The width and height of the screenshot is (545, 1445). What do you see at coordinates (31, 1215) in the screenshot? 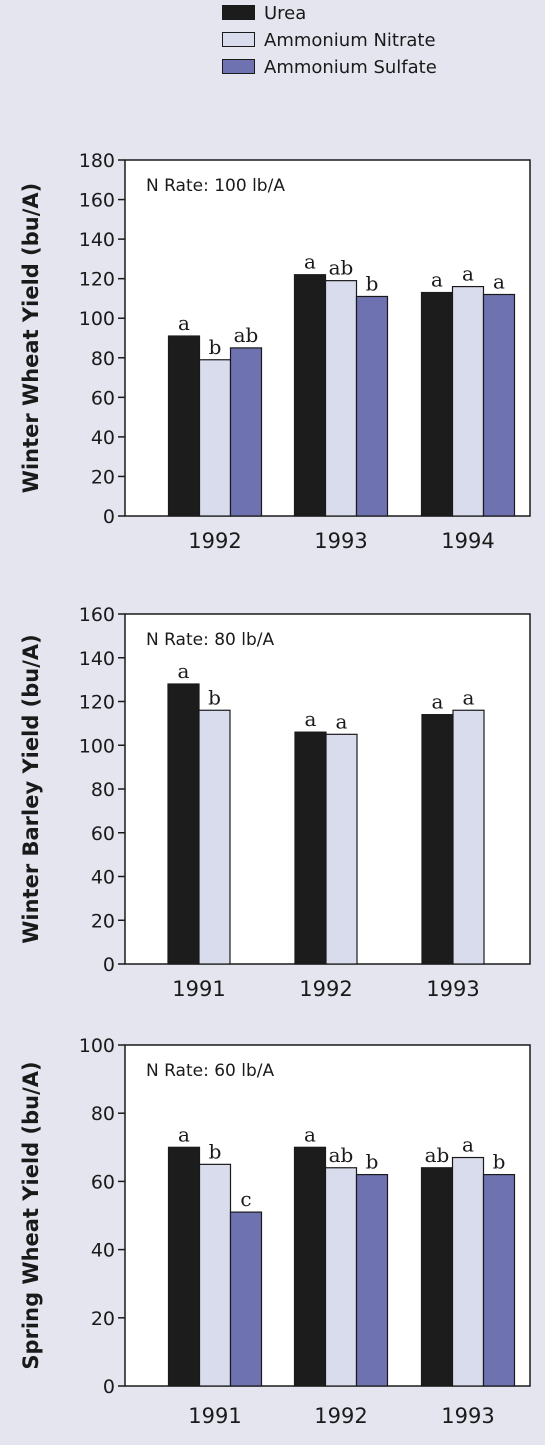
I see `y-axis-label: Spring Wheat Yield (bu/A)` at bounding box center [31, 1215].